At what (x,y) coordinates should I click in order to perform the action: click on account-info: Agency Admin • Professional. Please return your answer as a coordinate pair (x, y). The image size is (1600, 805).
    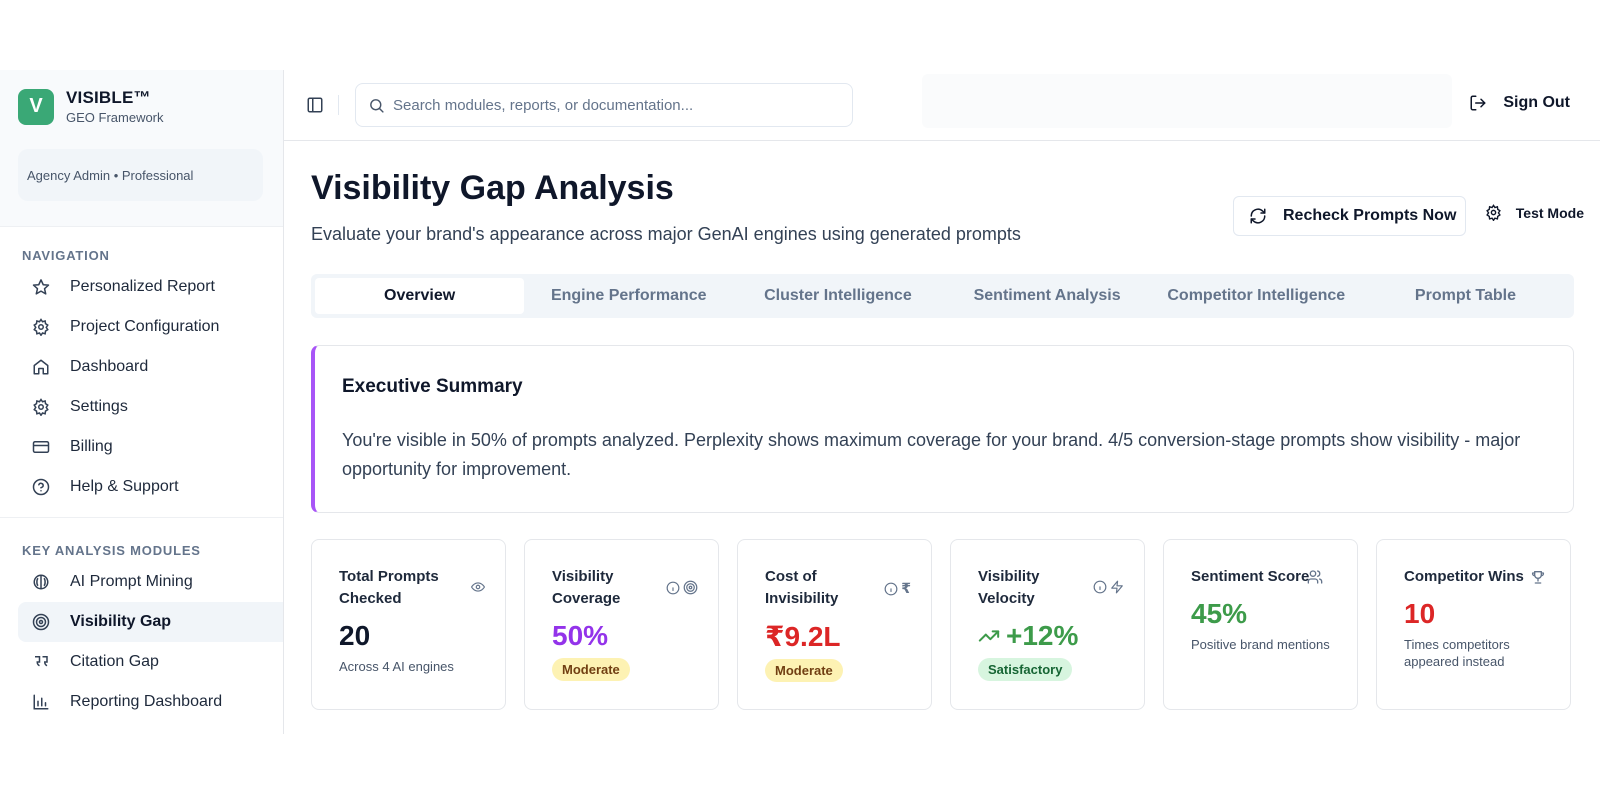
    Looking at the image, I should click on (140, 175).